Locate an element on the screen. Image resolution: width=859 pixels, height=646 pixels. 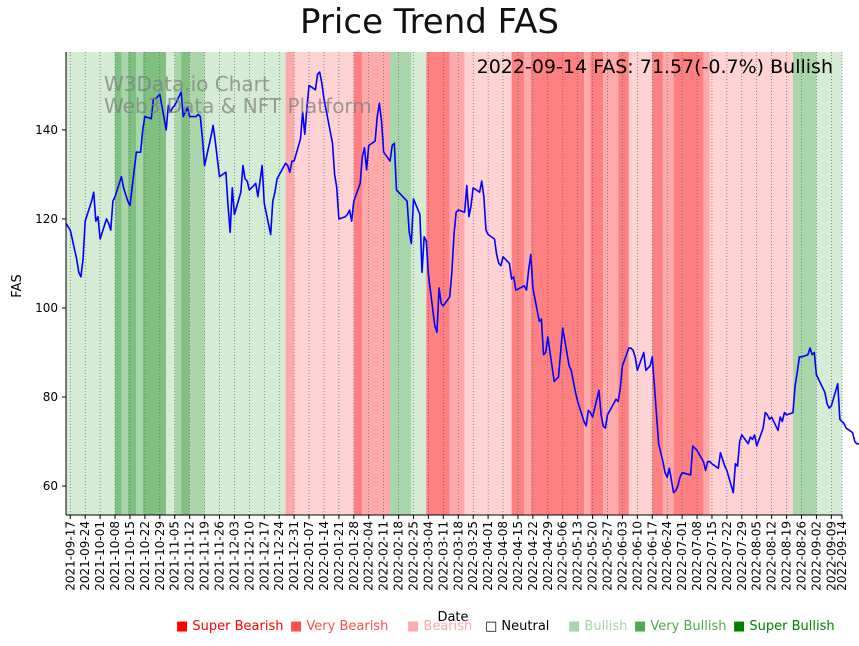
watermark-line-1: W3Data.io Chart is located at coordinates (187, 84).